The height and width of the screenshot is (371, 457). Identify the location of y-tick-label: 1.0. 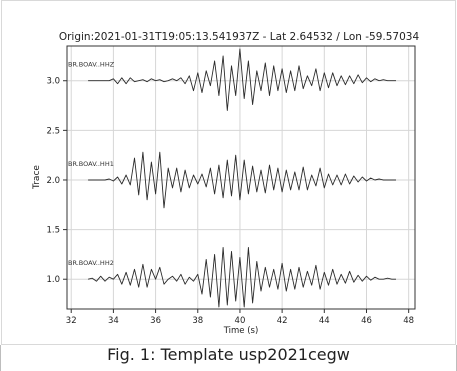
(53, 280).